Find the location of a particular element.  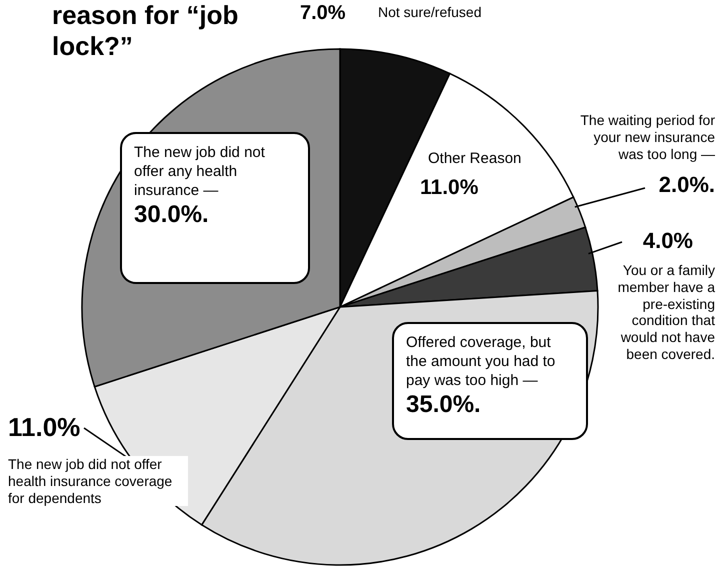

slice-label: The waiting period for your new insurance was too long — is located at coordinates (647, 137).